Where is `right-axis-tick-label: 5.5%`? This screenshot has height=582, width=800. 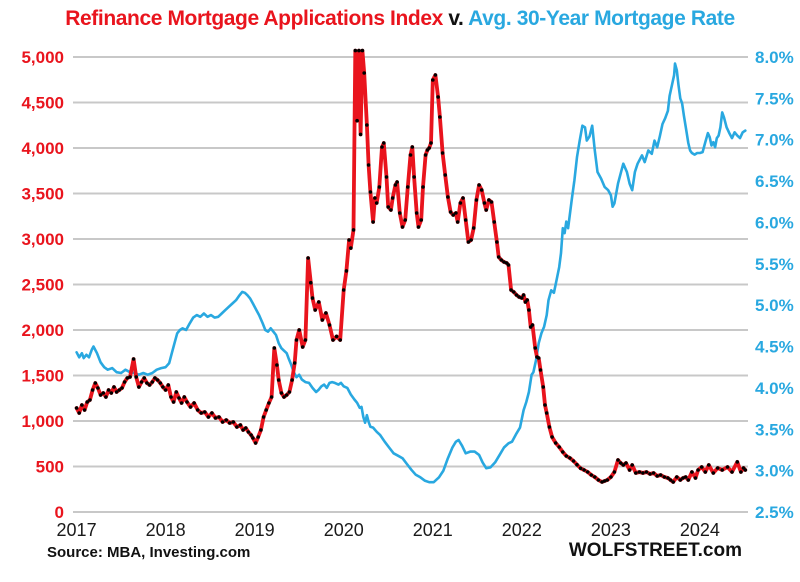 right-axis-tick-label: 5.5% is located at coordinates (774, 264).